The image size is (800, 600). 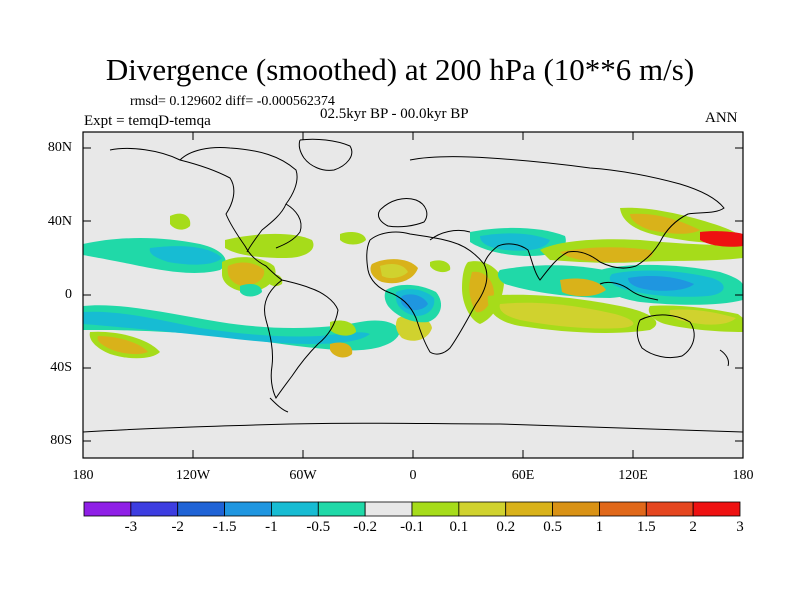 I want to click on experiment-label: Expt = temqD-temqa, so click(x=147, y=121).